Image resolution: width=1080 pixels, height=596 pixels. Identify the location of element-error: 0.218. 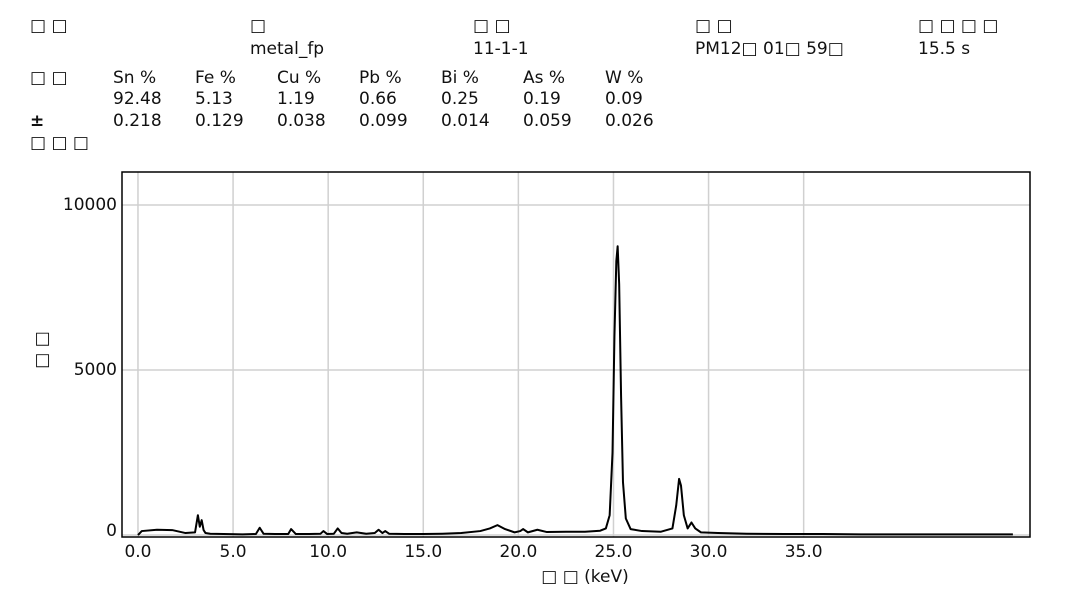
(137, 121).